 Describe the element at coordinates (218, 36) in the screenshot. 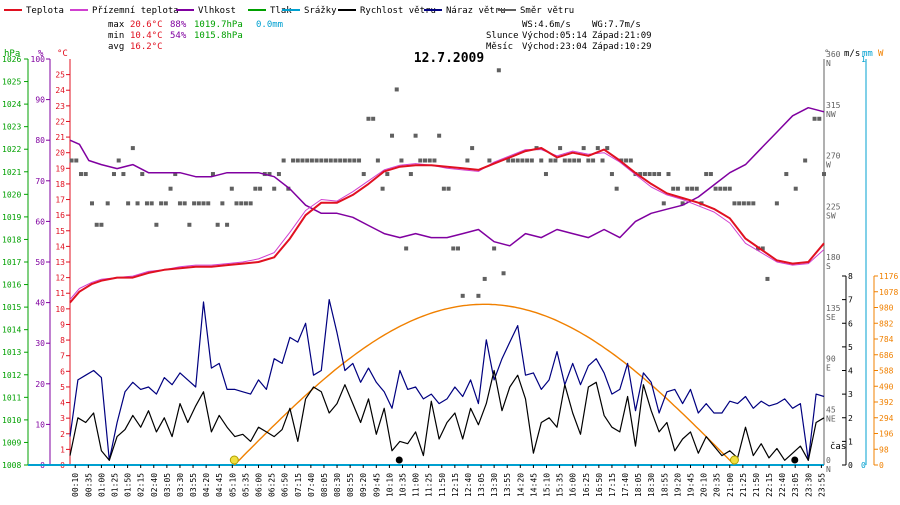

I see `stat-min-press: 1015.8hPa` at that location.